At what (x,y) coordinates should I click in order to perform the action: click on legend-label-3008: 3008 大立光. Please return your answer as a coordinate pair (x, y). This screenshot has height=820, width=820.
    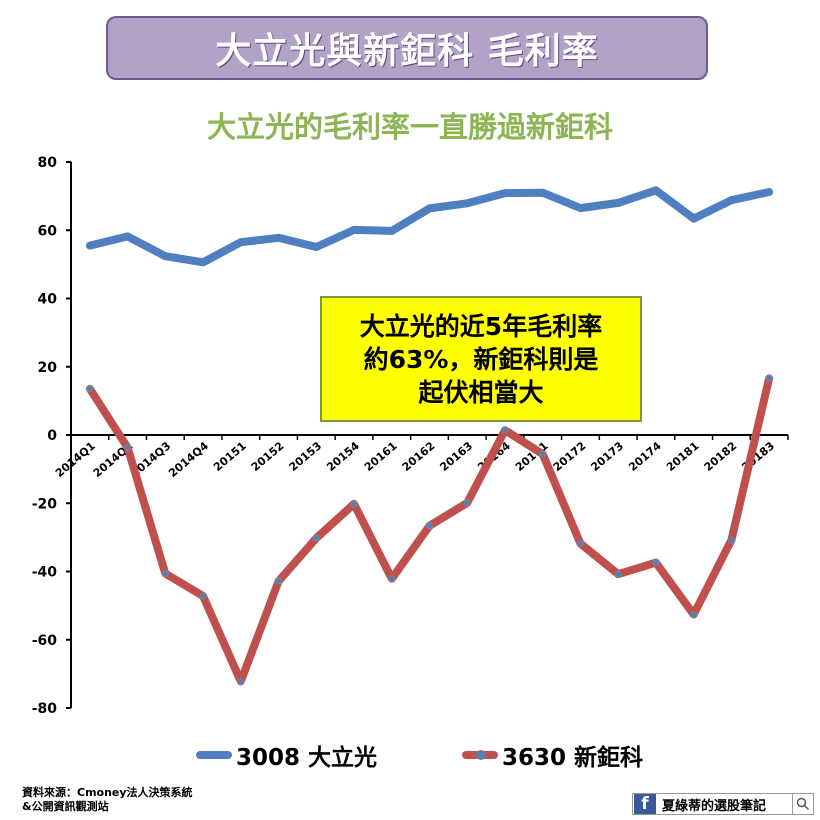
    Looking at the image, I should click on (307, 758).